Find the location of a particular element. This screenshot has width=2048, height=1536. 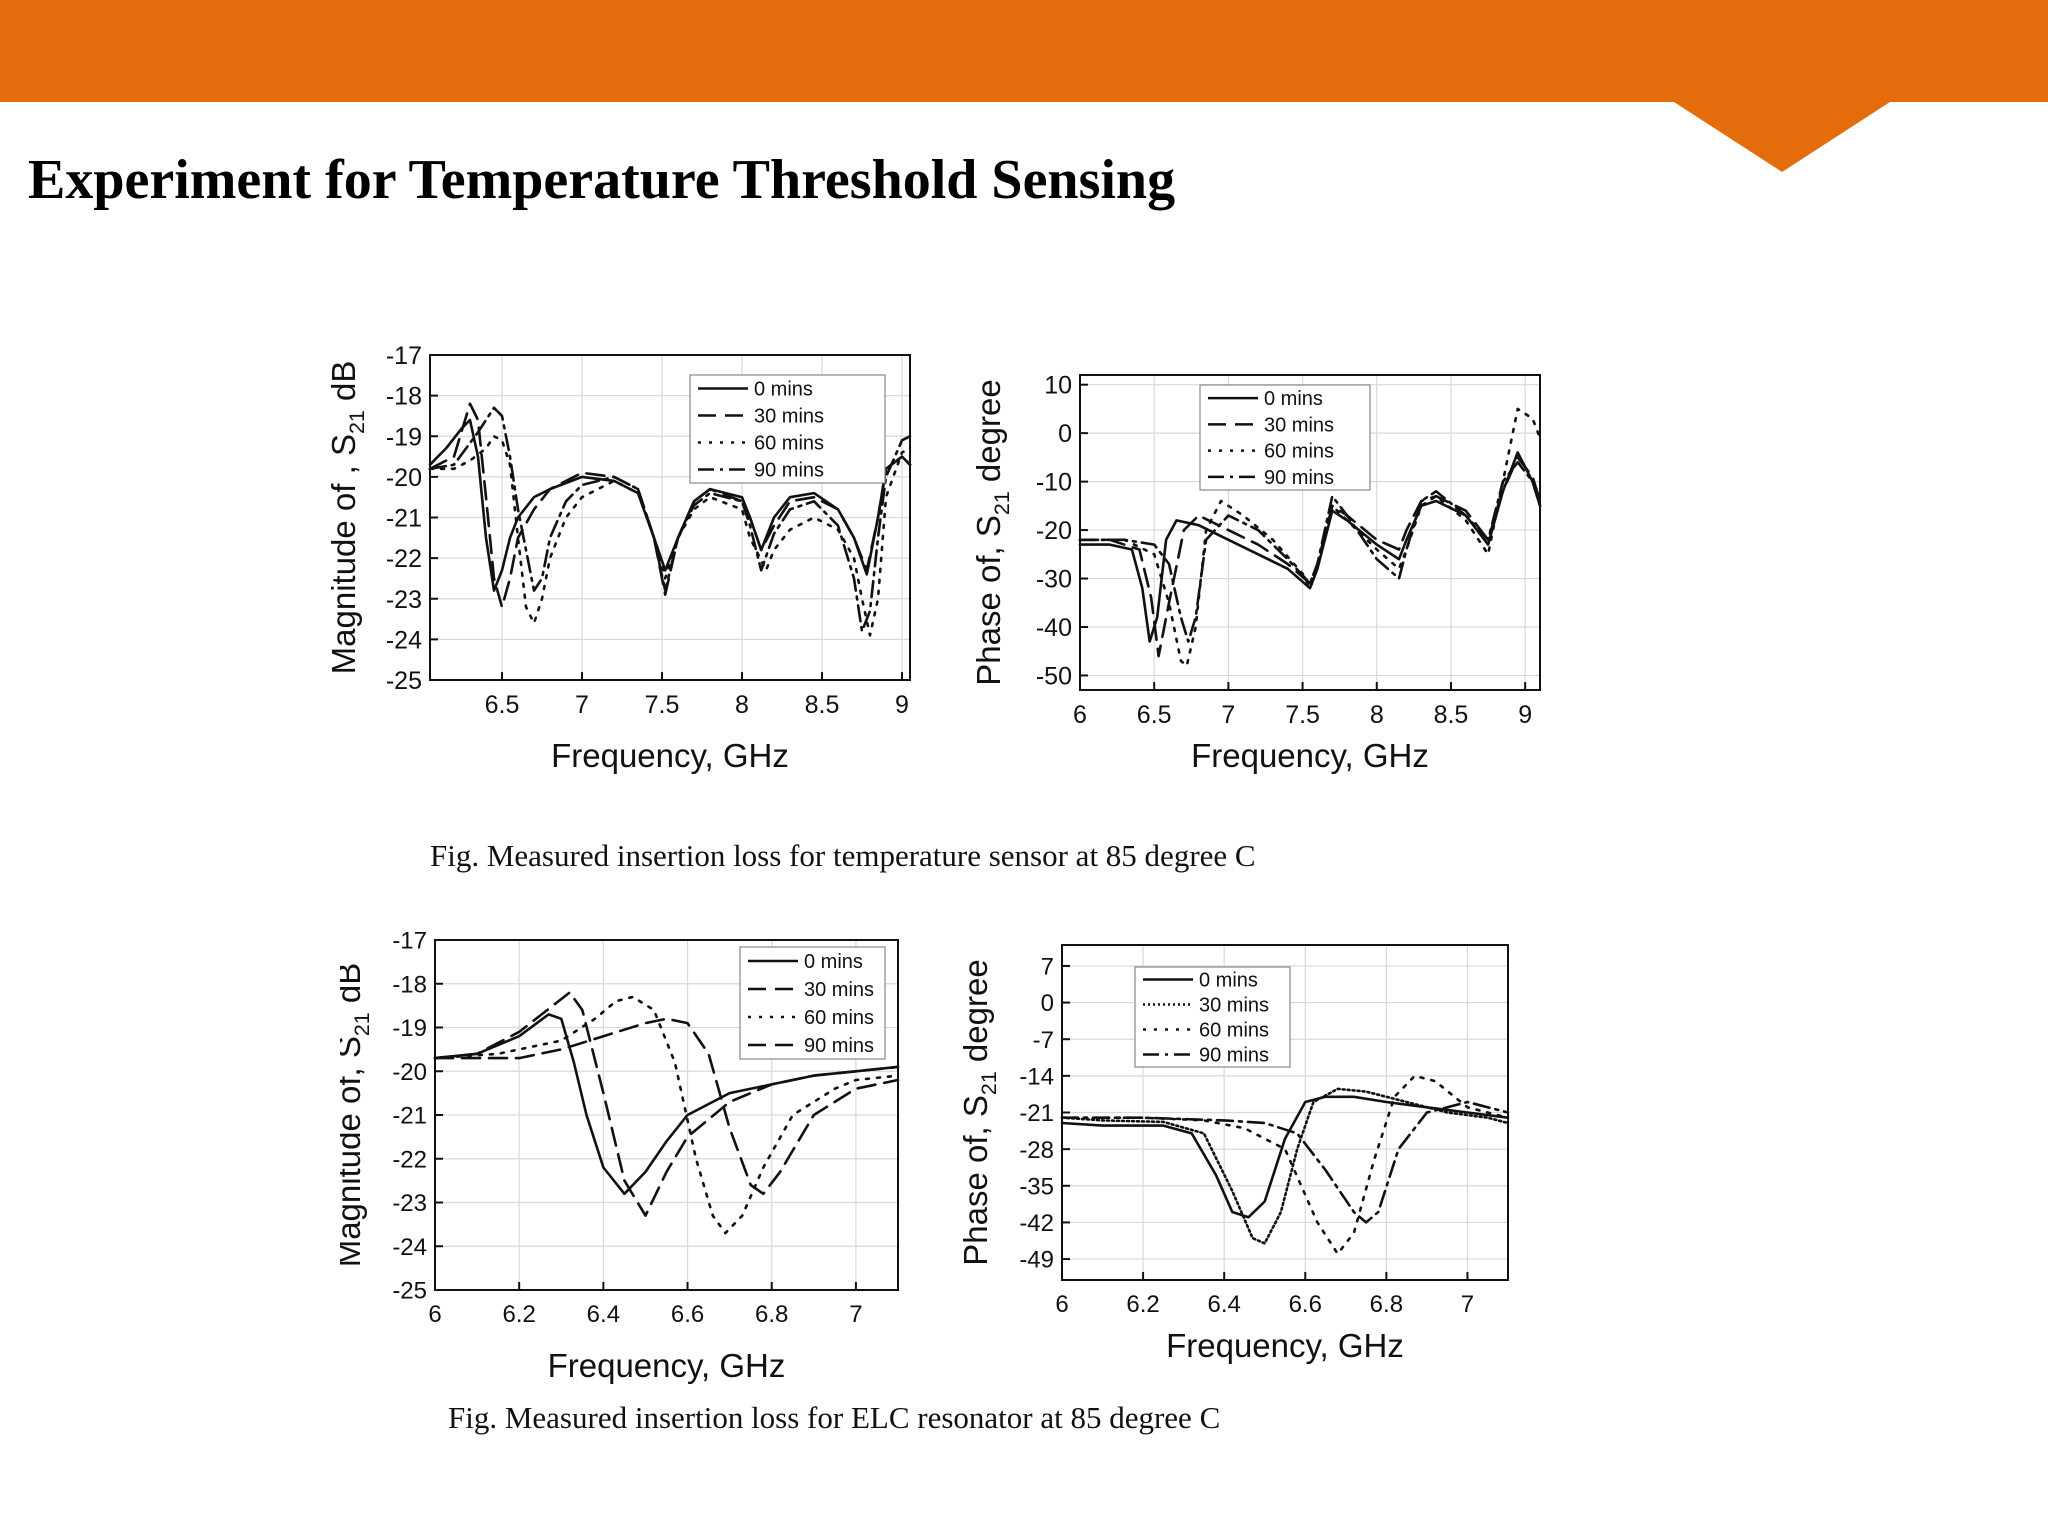

x-tick-label: 9 is located at coordinates (1525, 715).